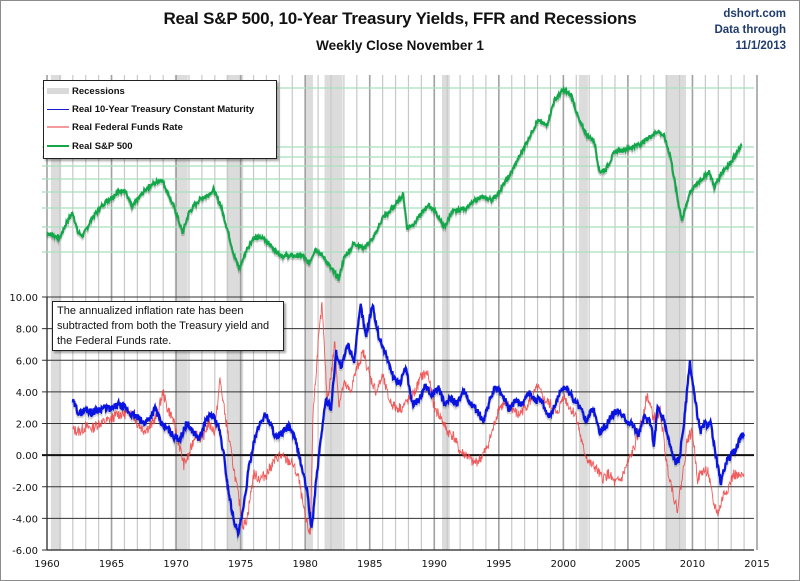 Image resolution: width=800 pixels, height=581 pixels. I want to click on x-tick-label: 1985, so click(369, 564).